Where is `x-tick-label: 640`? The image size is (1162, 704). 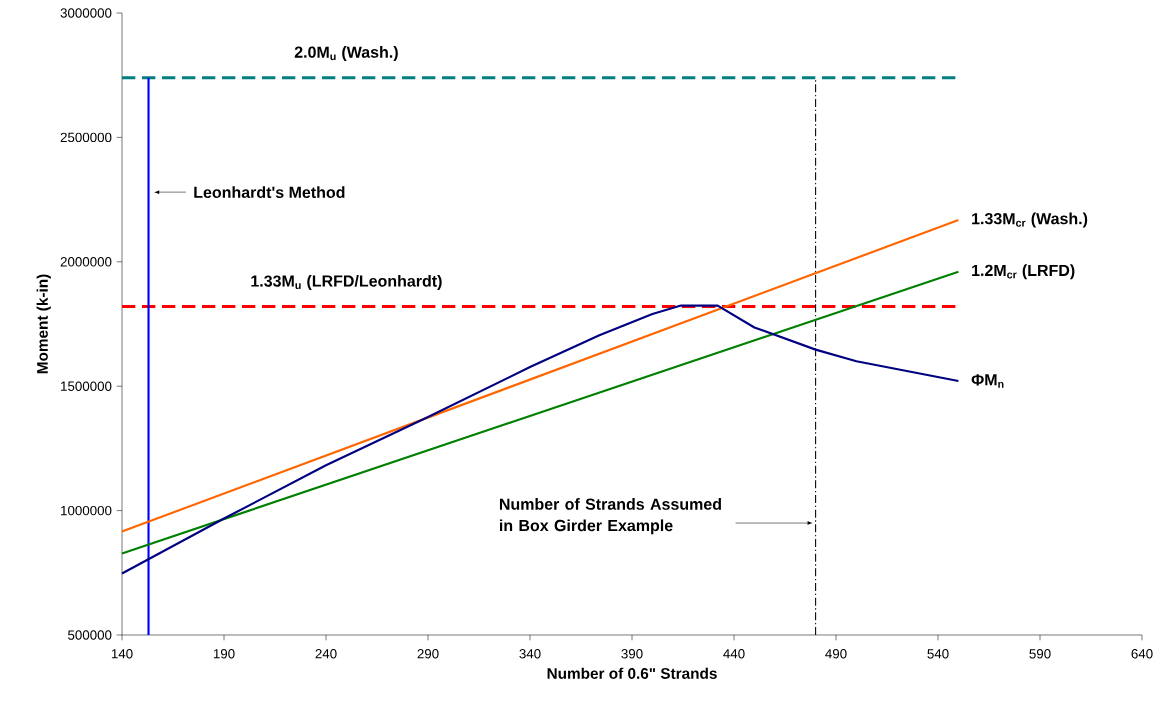 x-tick-label: 640 is located at coordinates (1142, 654).